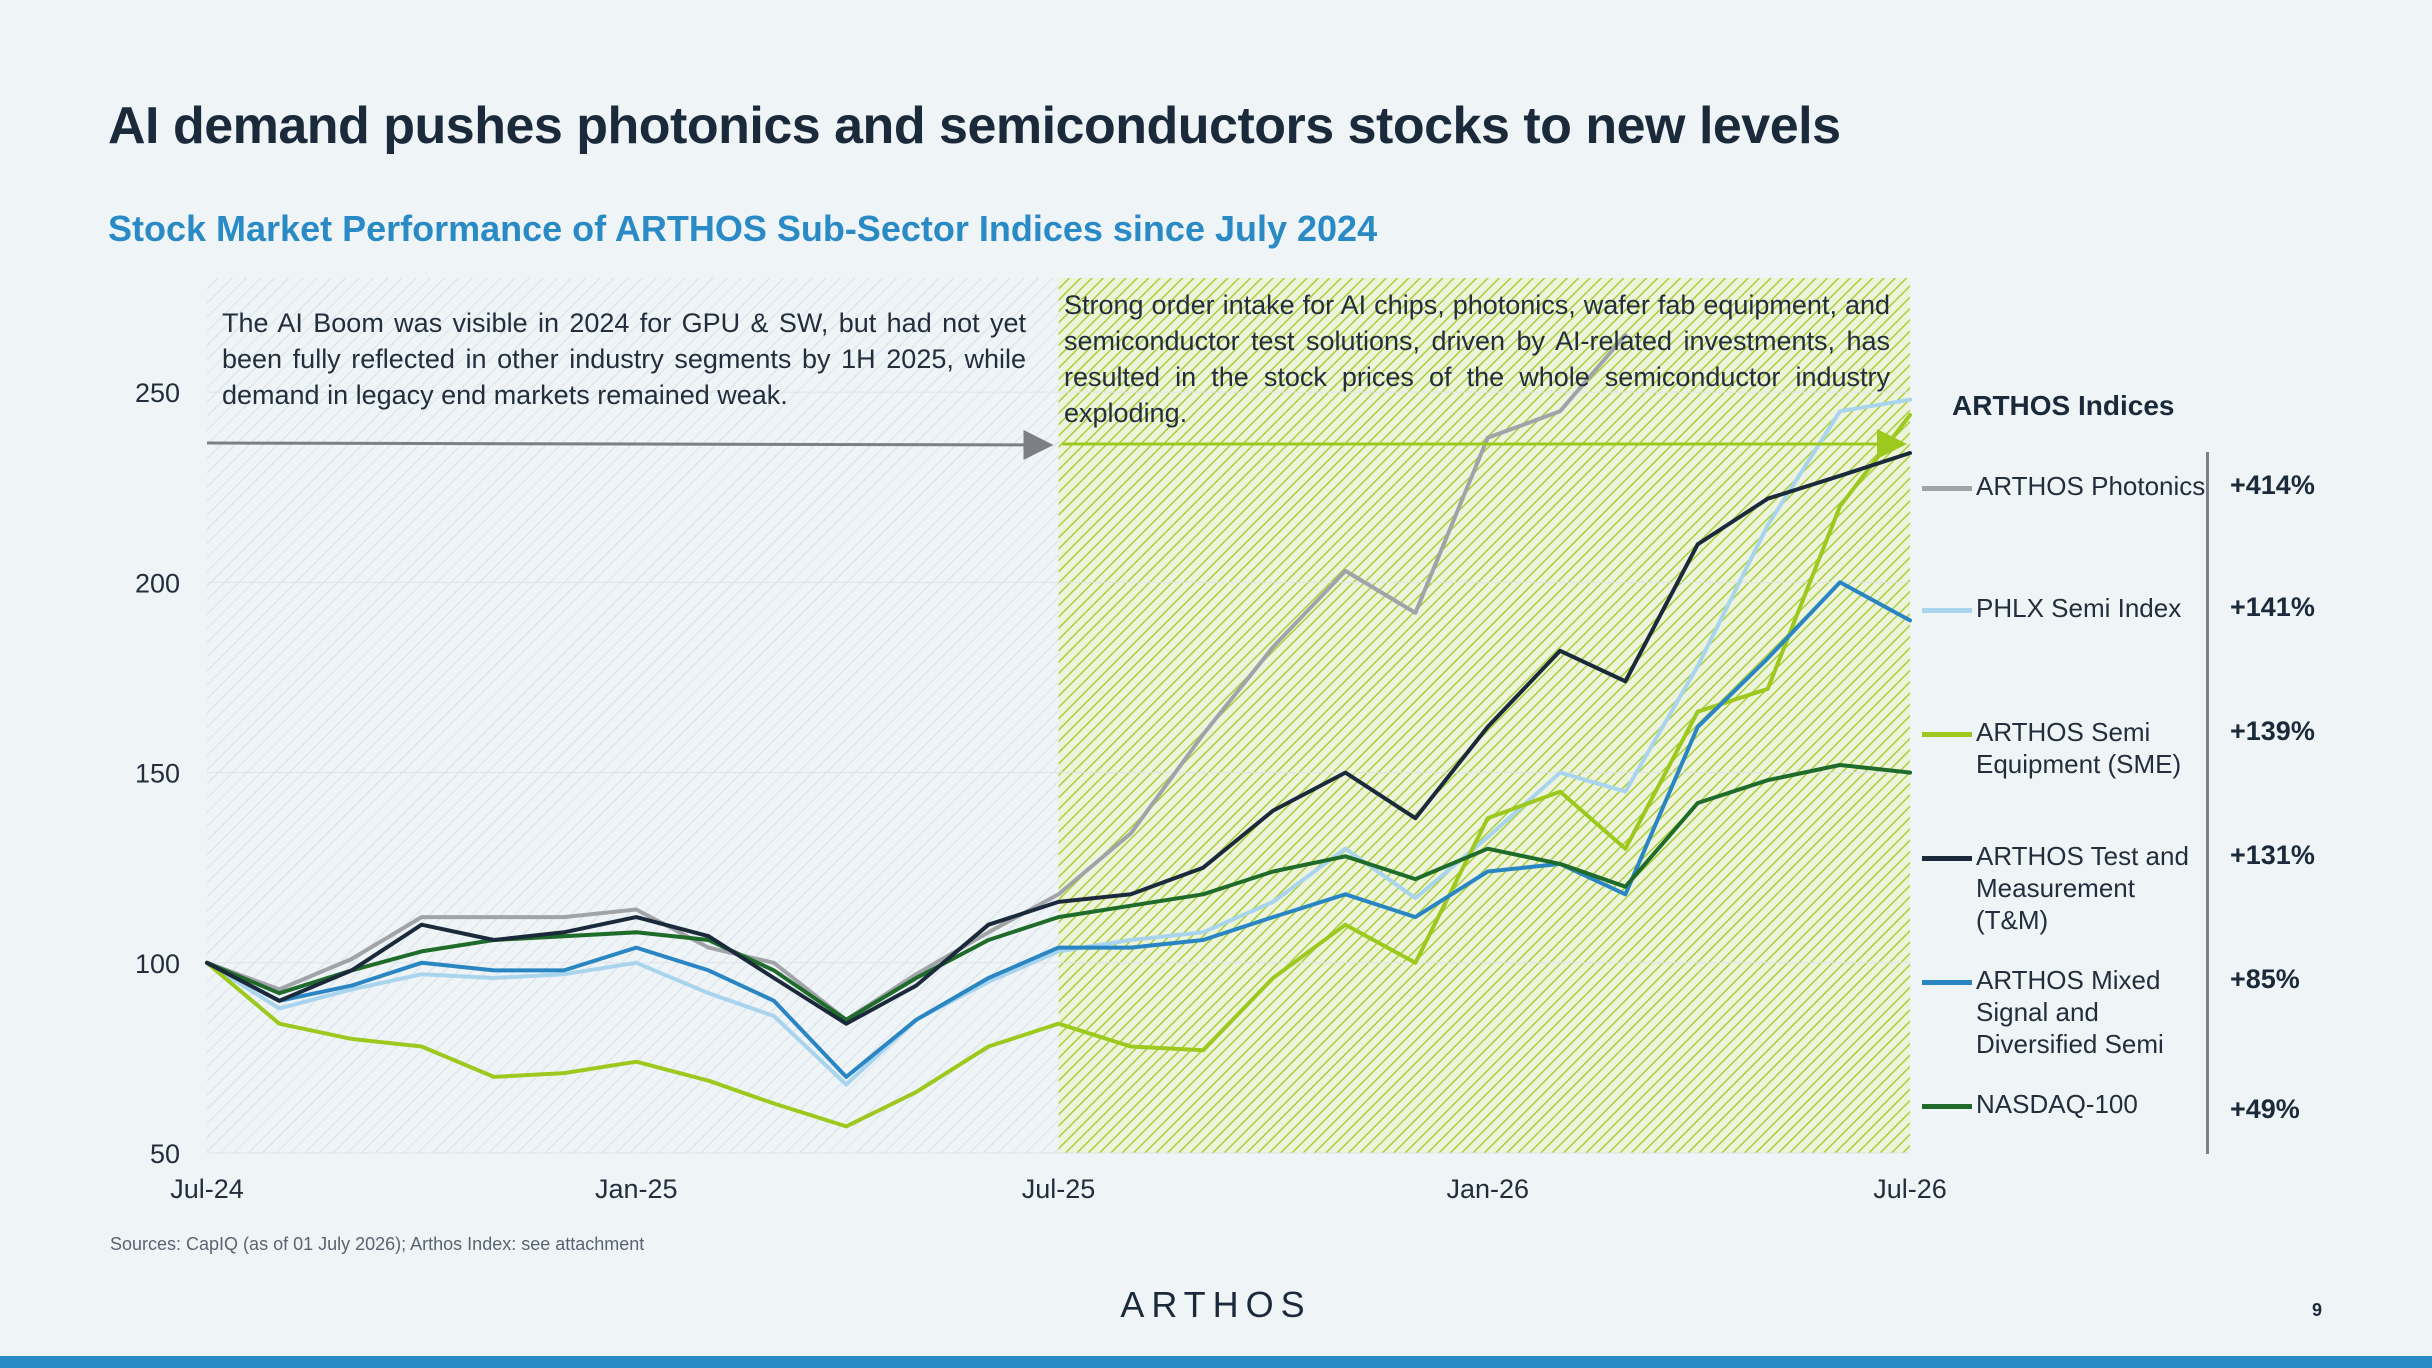 The width and height of the screenshot is (2432, 1368). Describe the element at coordinates (2272, 607) in the screenshot. I see `legend-value: +141%` at that location.